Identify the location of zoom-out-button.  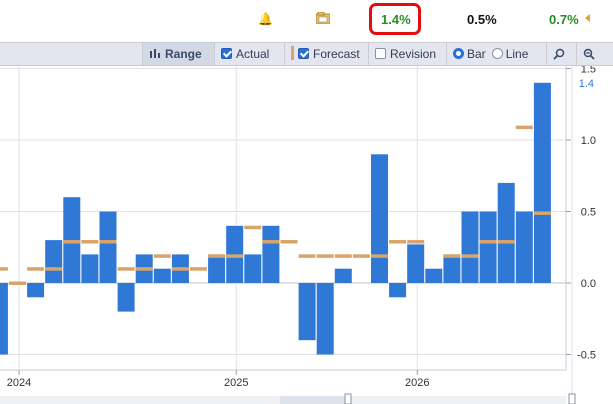
(594, 54).